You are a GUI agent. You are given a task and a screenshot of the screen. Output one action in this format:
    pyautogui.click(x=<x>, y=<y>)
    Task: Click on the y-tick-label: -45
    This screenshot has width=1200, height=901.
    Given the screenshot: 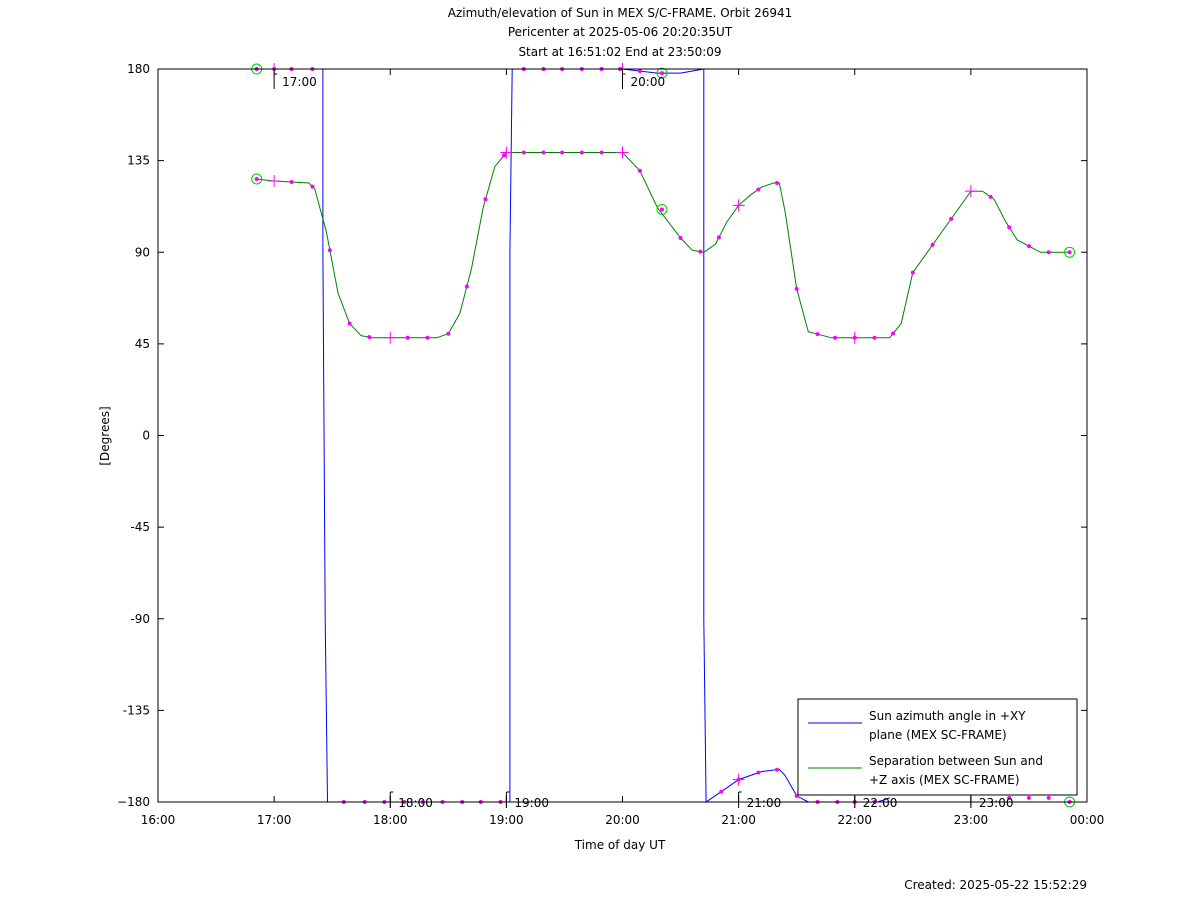 What is the action you would take?
    pyautogui.click(x=140, y=527)
    